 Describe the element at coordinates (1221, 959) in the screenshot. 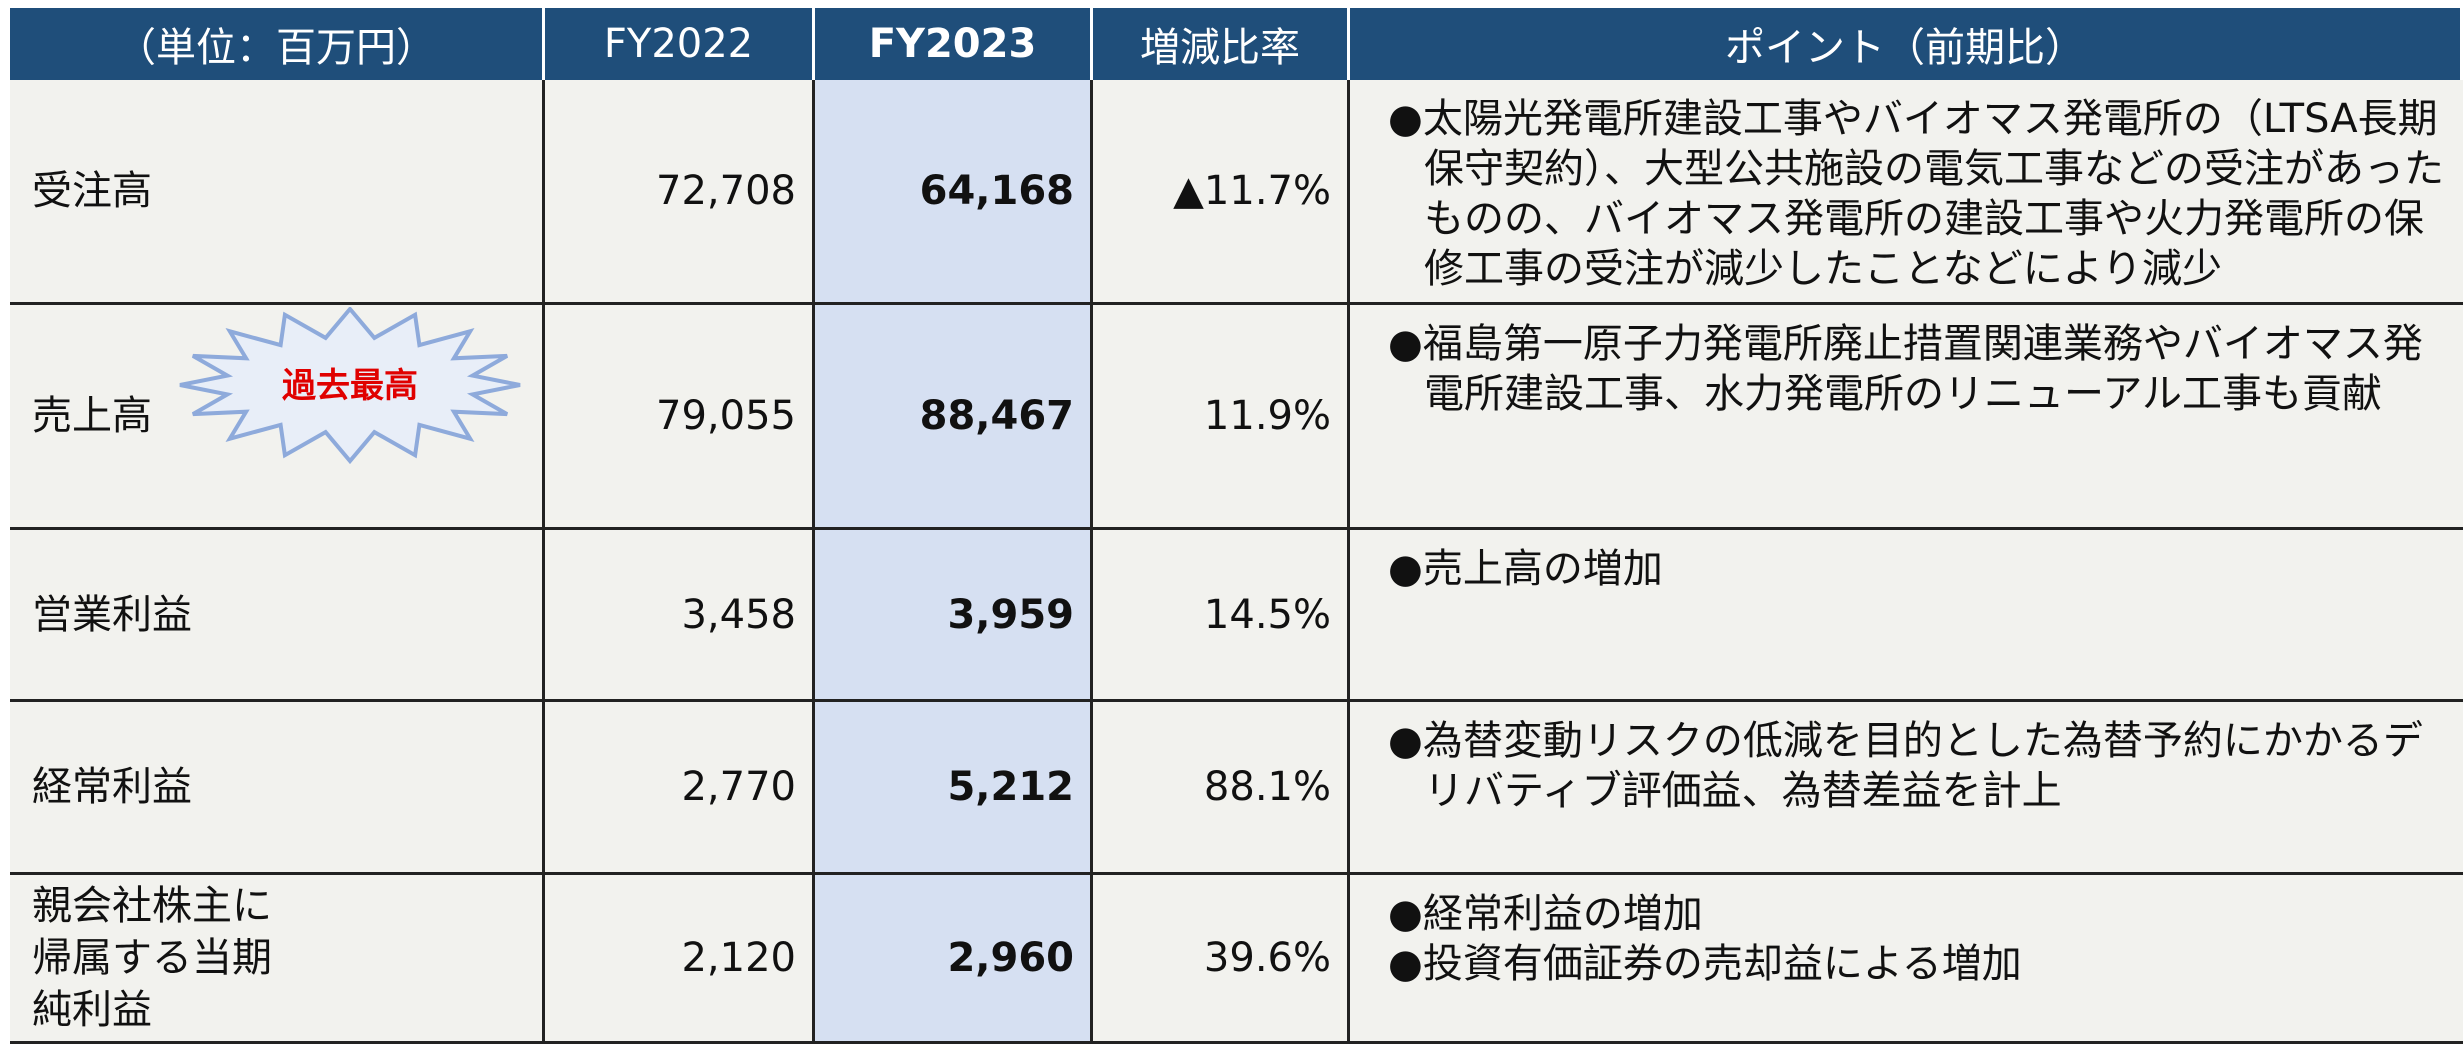

I see `change-rate: 39.6%` at that location.